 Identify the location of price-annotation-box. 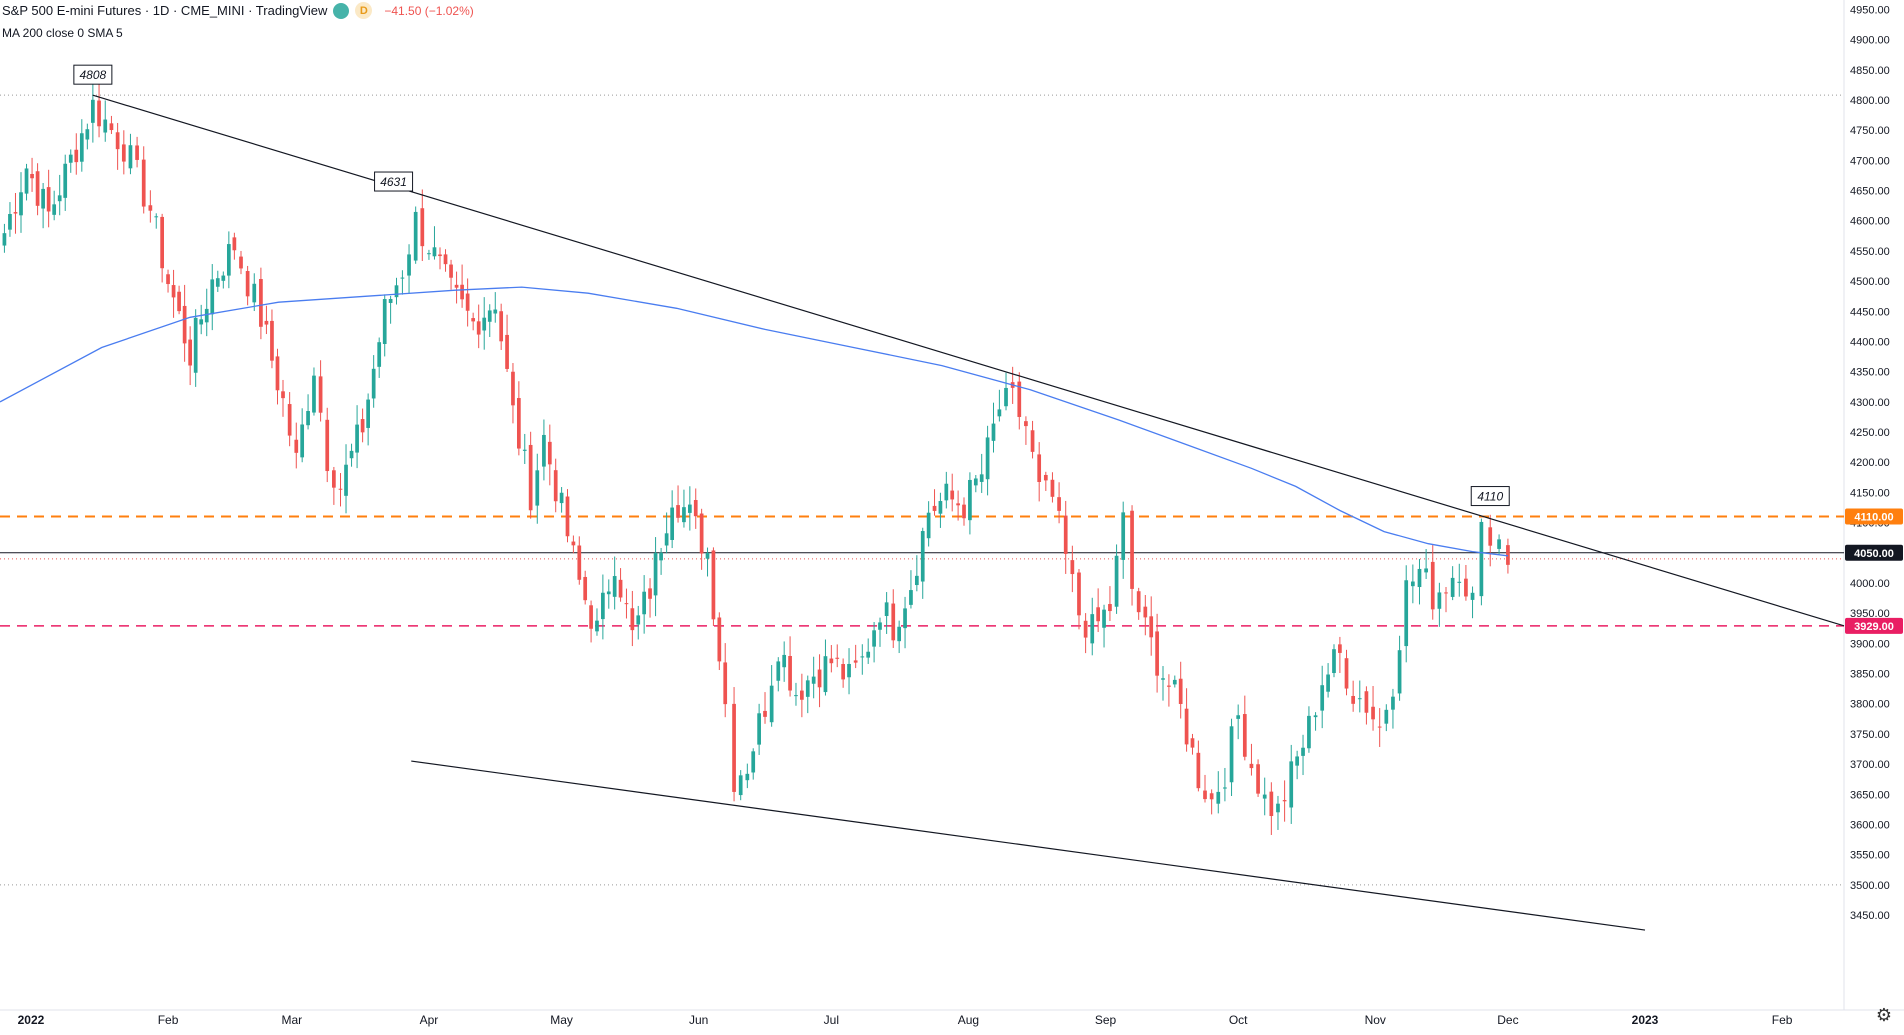
(394, 181).